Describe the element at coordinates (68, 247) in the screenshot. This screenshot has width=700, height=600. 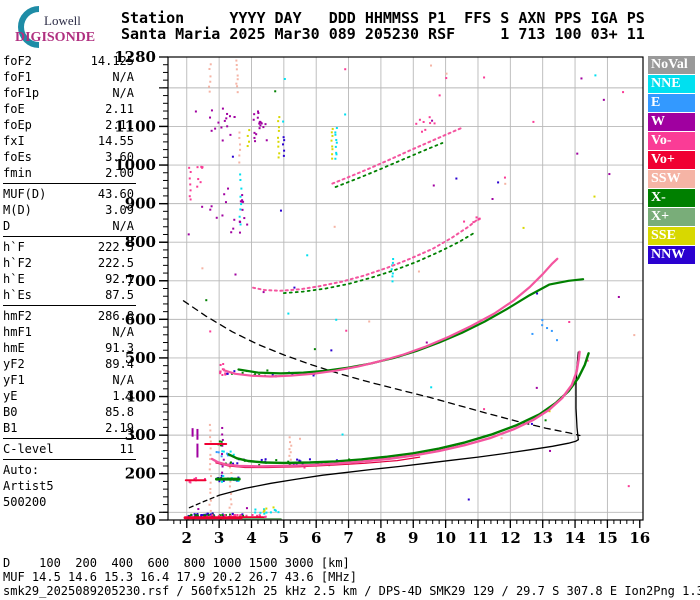
I see `param-row-h`F: h`F 222.5` at that location.